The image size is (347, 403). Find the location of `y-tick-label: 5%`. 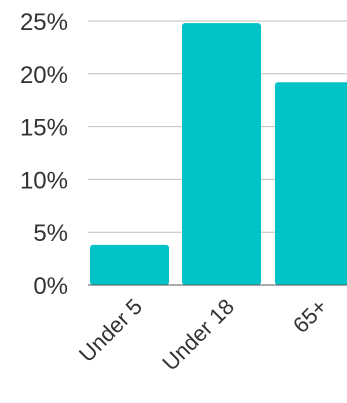

y-tick-label: 5% is located at coordinates (50, 233).